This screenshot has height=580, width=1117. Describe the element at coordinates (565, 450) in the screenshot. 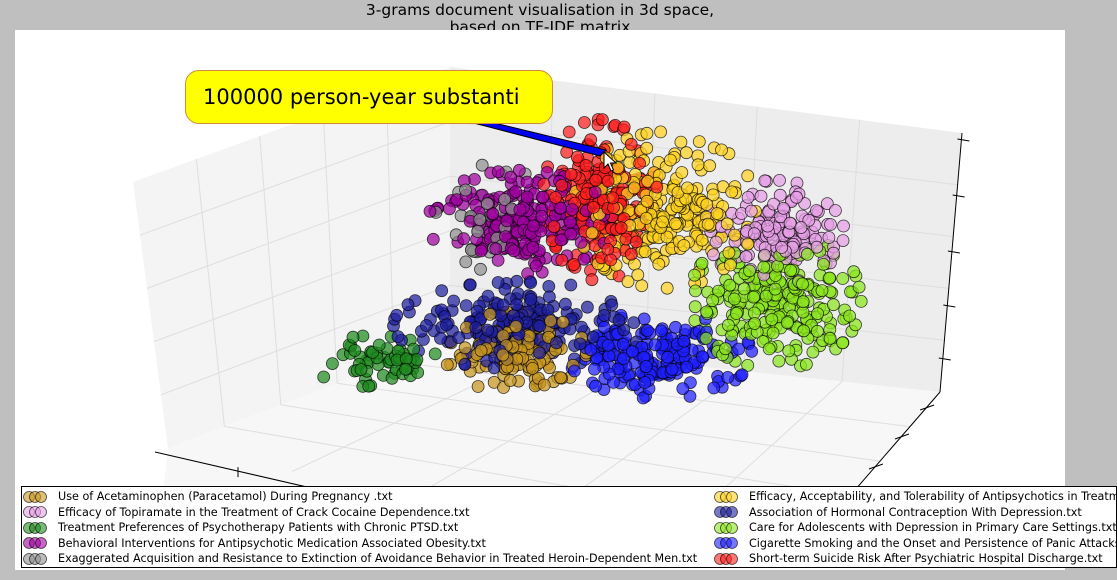

I see `grid-line-floor-a1` at that location.